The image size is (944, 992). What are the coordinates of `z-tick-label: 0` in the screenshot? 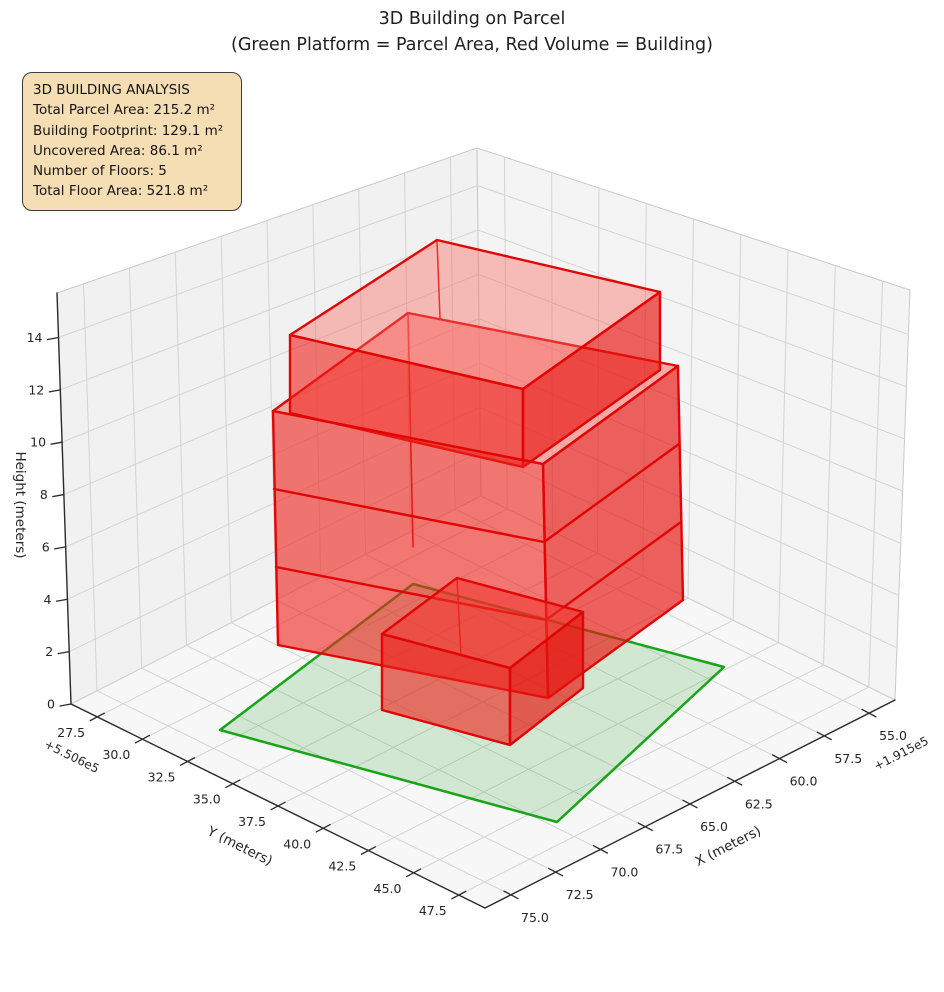 It's located at (51, 704).